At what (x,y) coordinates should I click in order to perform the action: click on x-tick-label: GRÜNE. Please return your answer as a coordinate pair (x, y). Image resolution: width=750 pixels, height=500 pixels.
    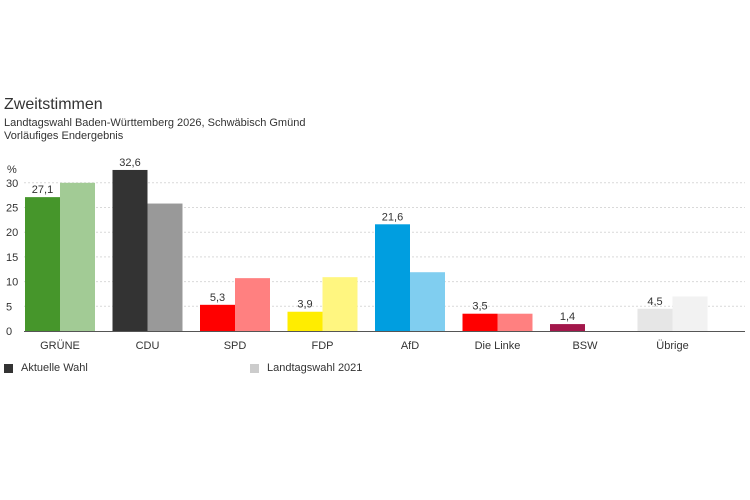
    Looking at the image, I should click on (60, 346).